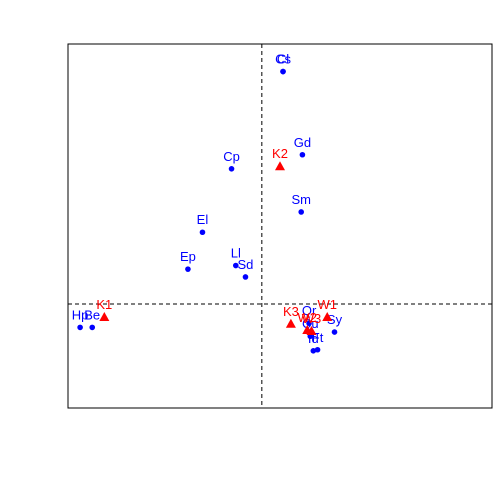  What do you see at coordinates (231, 169) in the screenshot?
I see `point-cp` at bounding box center [231, 169].